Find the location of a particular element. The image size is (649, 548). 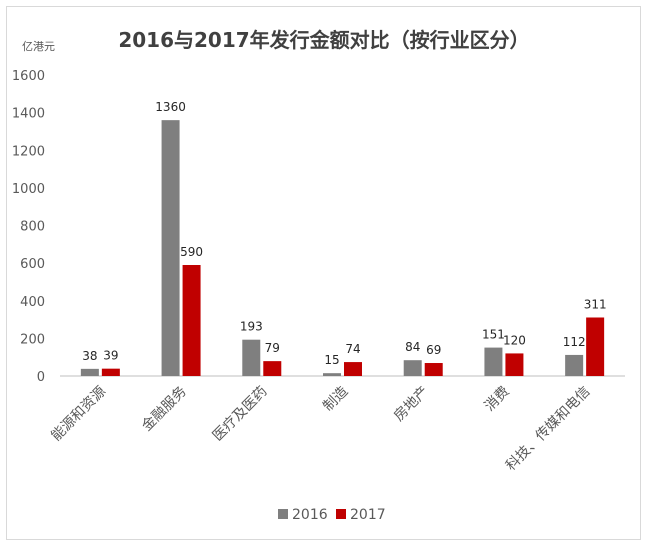

y-tick-label: 1400 is located at coordinates (28, 114).